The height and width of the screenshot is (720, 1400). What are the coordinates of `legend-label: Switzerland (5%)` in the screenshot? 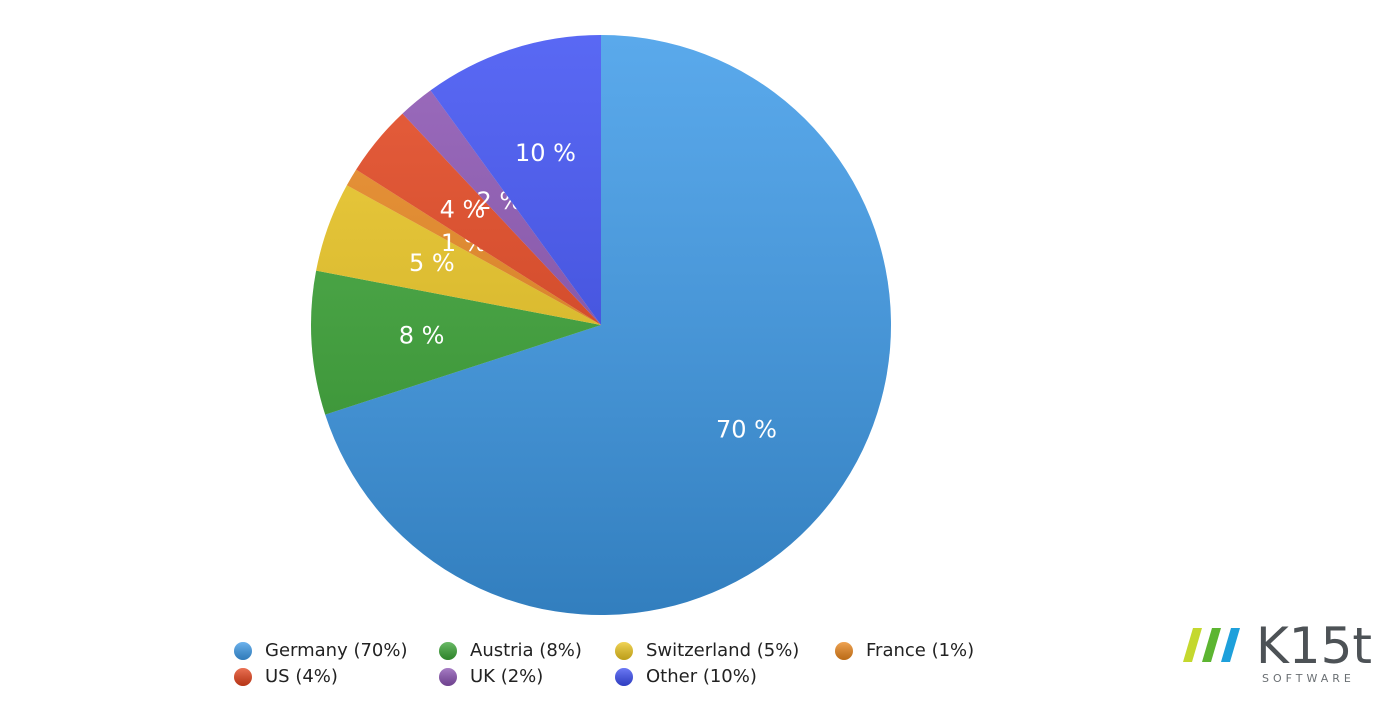 It's located at (722, 650).